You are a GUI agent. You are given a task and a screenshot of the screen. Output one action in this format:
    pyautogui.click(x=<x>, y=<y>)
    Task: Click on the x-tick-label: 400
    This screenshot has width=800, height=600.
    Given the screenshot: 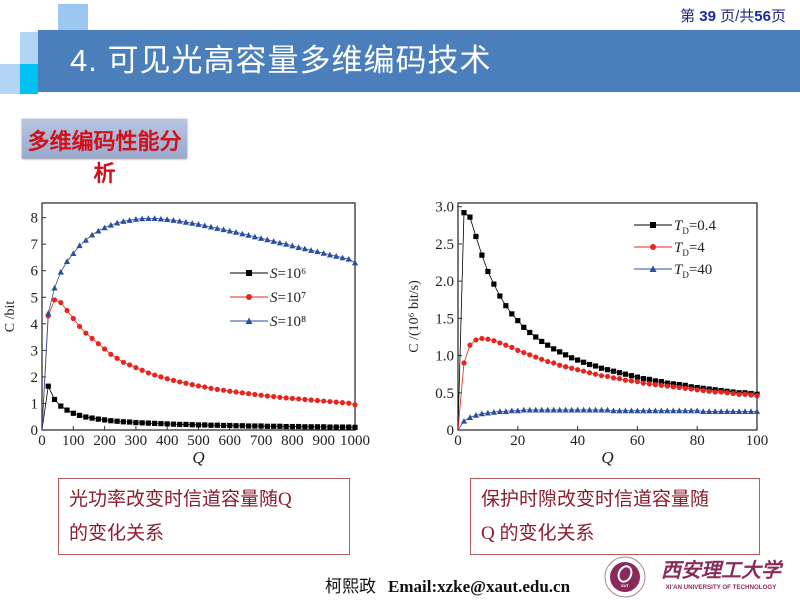 What is the action you would take?
    pyautogui.click(x=167, y=441)
    